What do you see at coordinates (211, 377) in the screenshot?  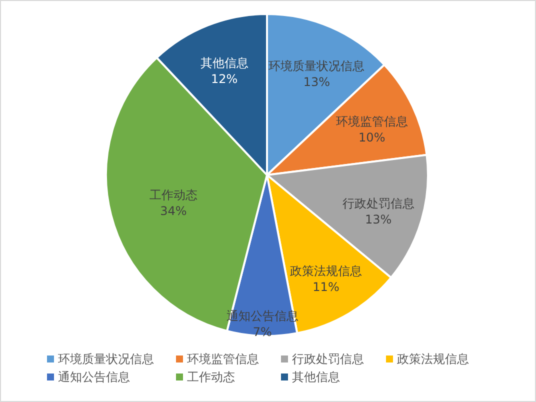 I see `legend-label: 工作动态` at bounding box center [211, 377].